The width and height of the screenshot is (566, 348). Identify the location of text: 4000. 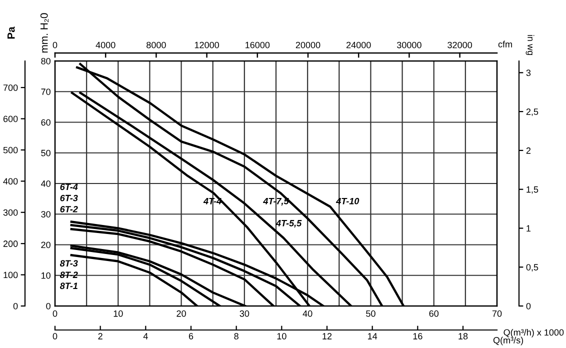
(106, 45).